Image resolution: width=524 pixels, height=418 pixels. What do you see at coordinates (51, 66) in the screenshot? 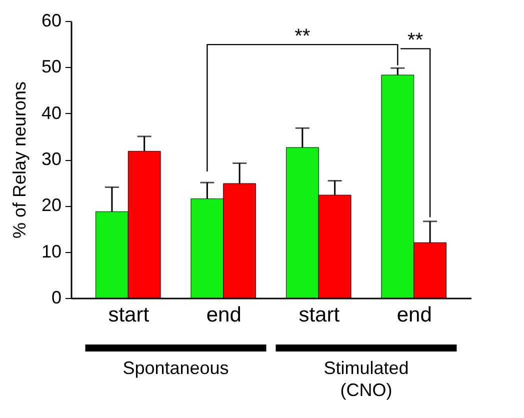
I see `y-tick-label: 50` at bounding box center [51, 66].